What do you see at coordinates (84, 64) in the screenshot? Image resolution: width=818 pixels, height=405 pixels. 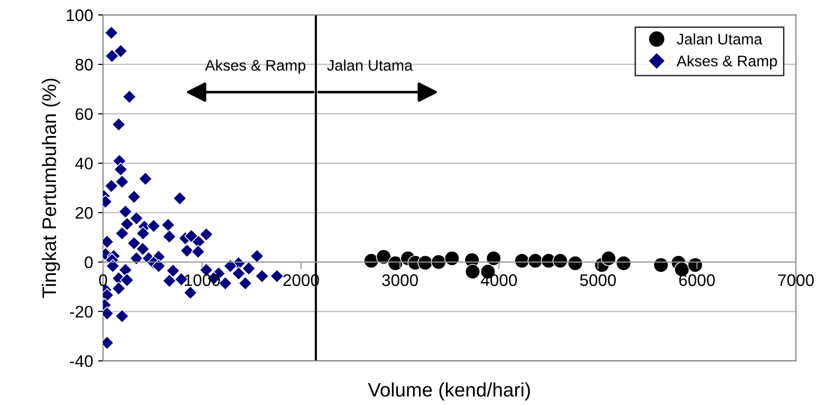 I see `y-tick-label: 80` at bounding box center [84, 64].